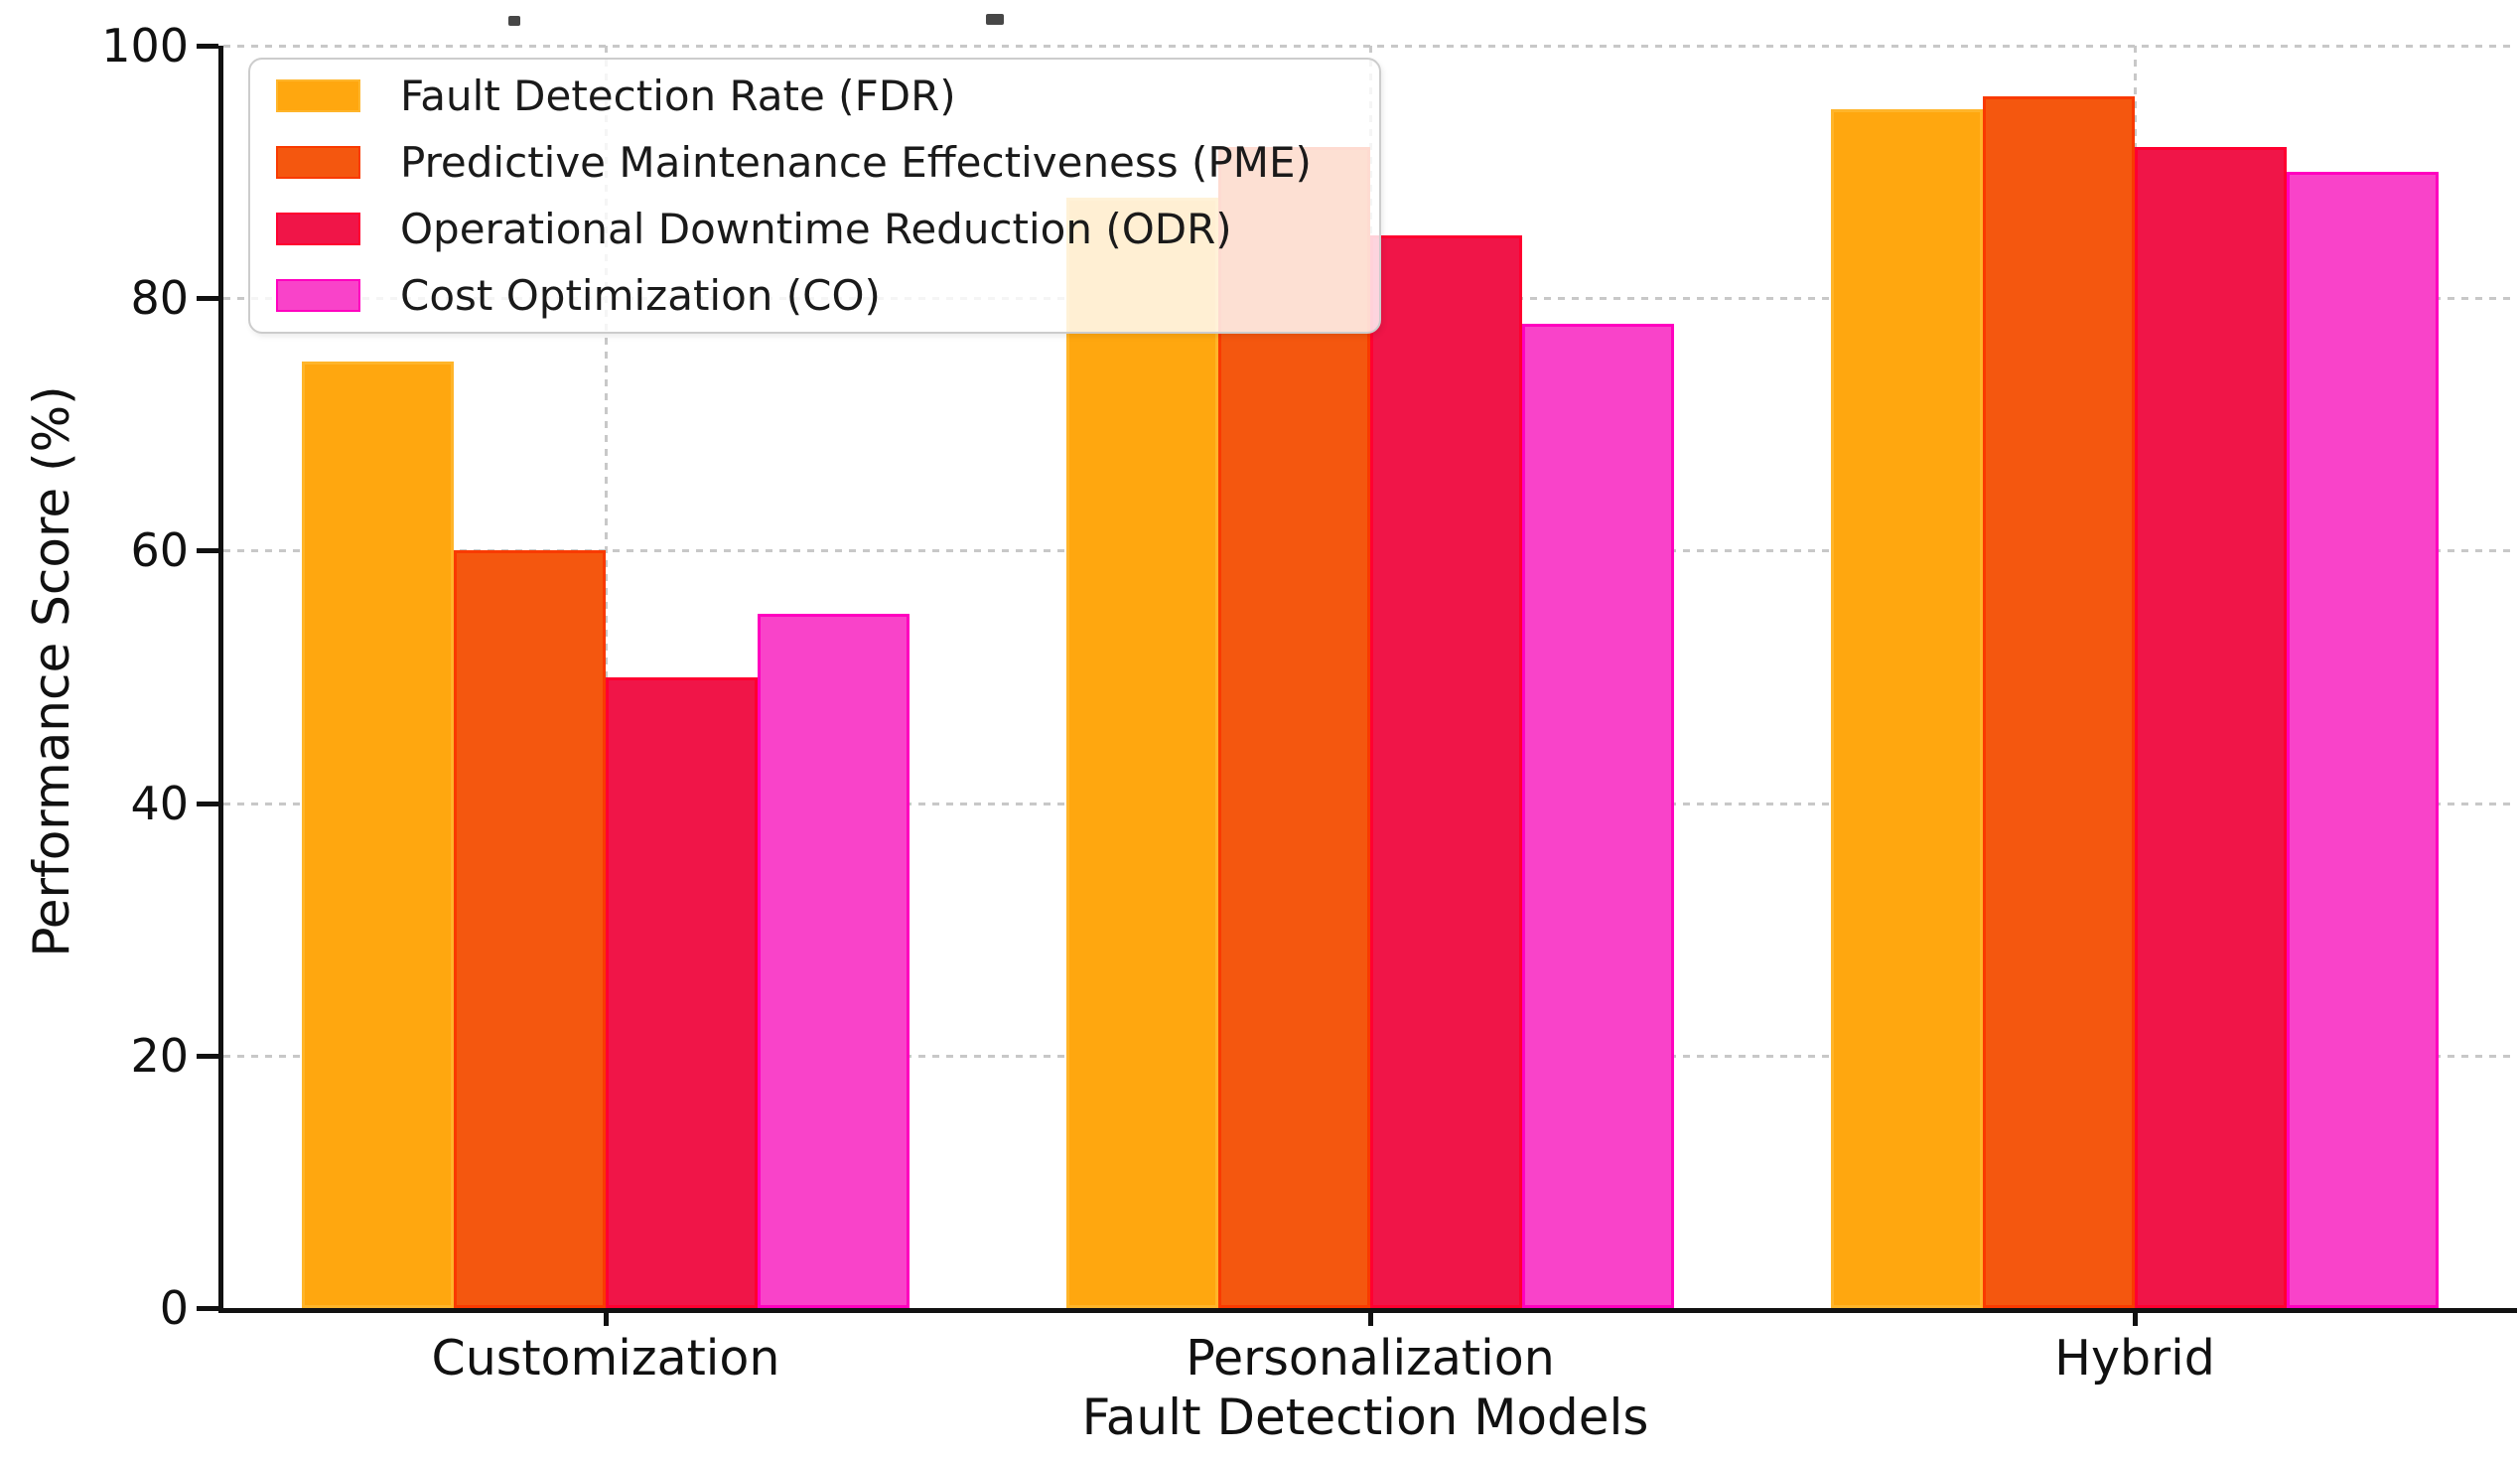 This screenshot has height=1462, width=2520. I want to click on legend-label: Fault Detection Rate (FDR), so click(678, 95).